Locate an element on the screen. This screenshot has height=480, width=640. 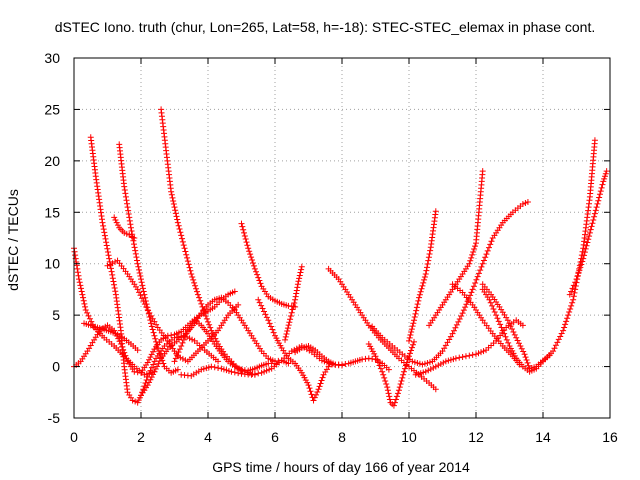
x-tick-label: 8 is located at coordinates (342, 437).